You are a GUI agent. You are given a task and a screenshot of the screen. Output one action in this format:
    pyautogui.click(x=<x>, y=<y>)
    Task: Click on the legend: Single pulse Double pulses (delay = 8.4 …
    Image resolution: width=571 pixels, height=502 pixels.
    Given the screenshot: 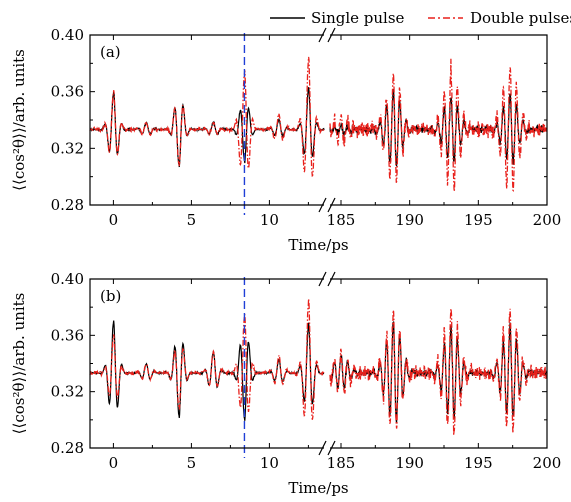 What is the action you would take?
    pyautogui.click(x=420, y=18)
    